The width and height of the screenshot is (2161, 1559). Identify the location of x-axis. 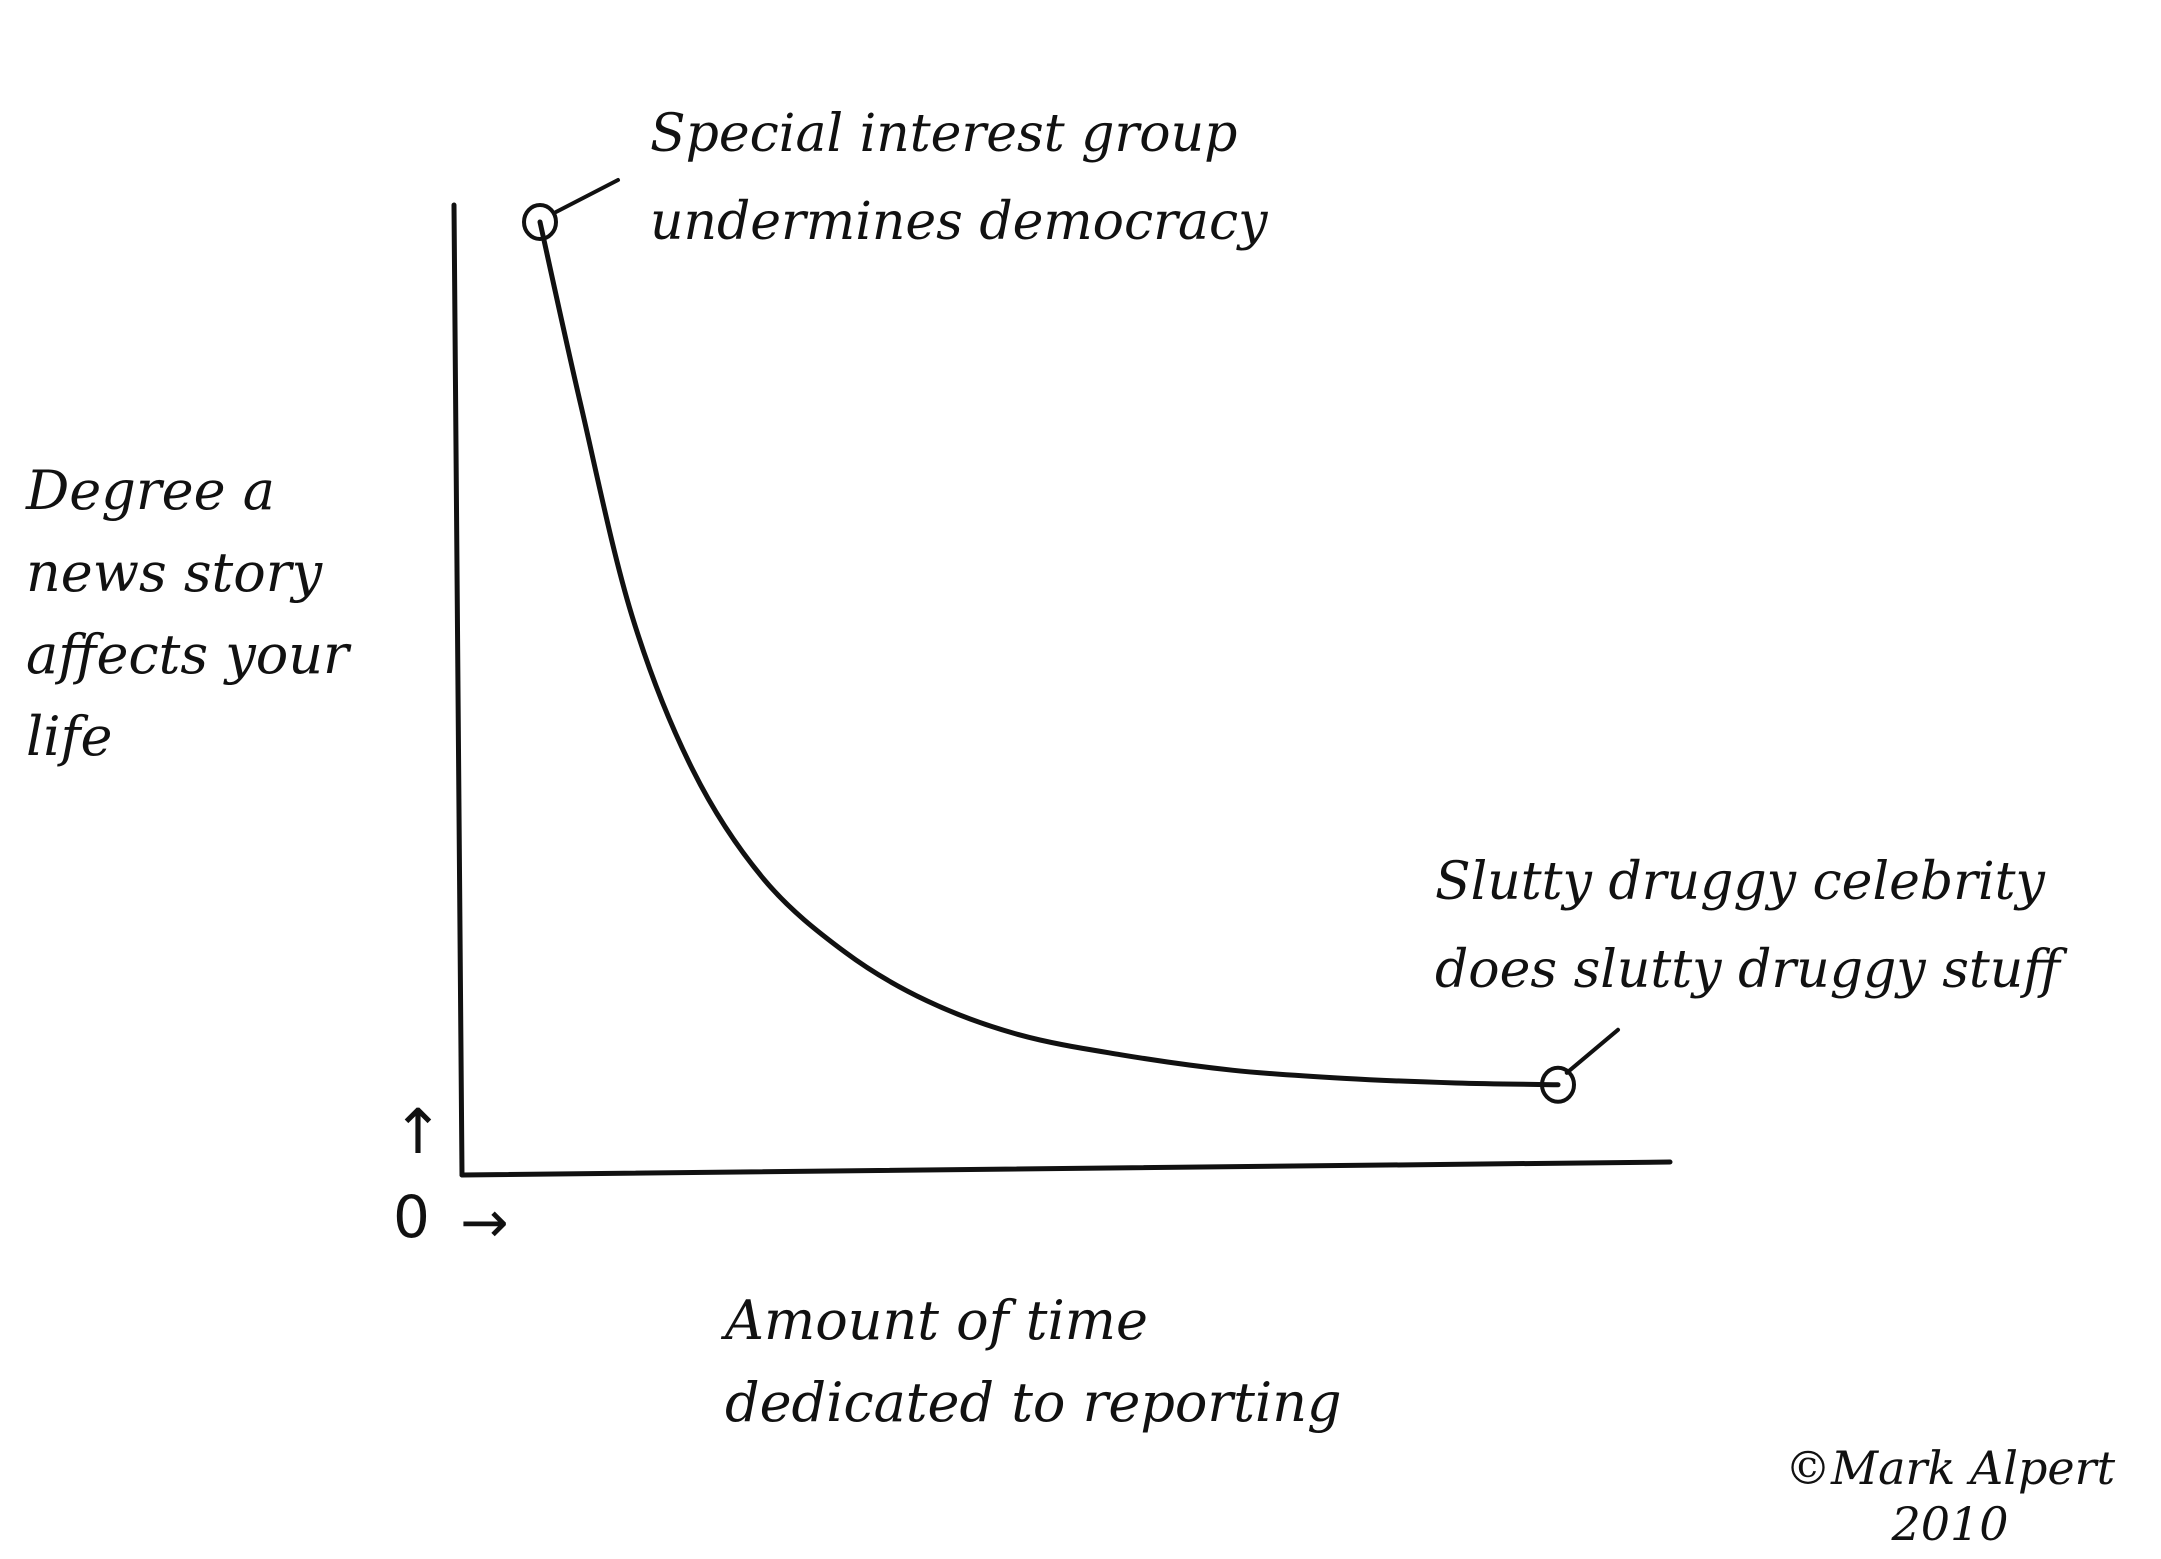
(1066, 1168).